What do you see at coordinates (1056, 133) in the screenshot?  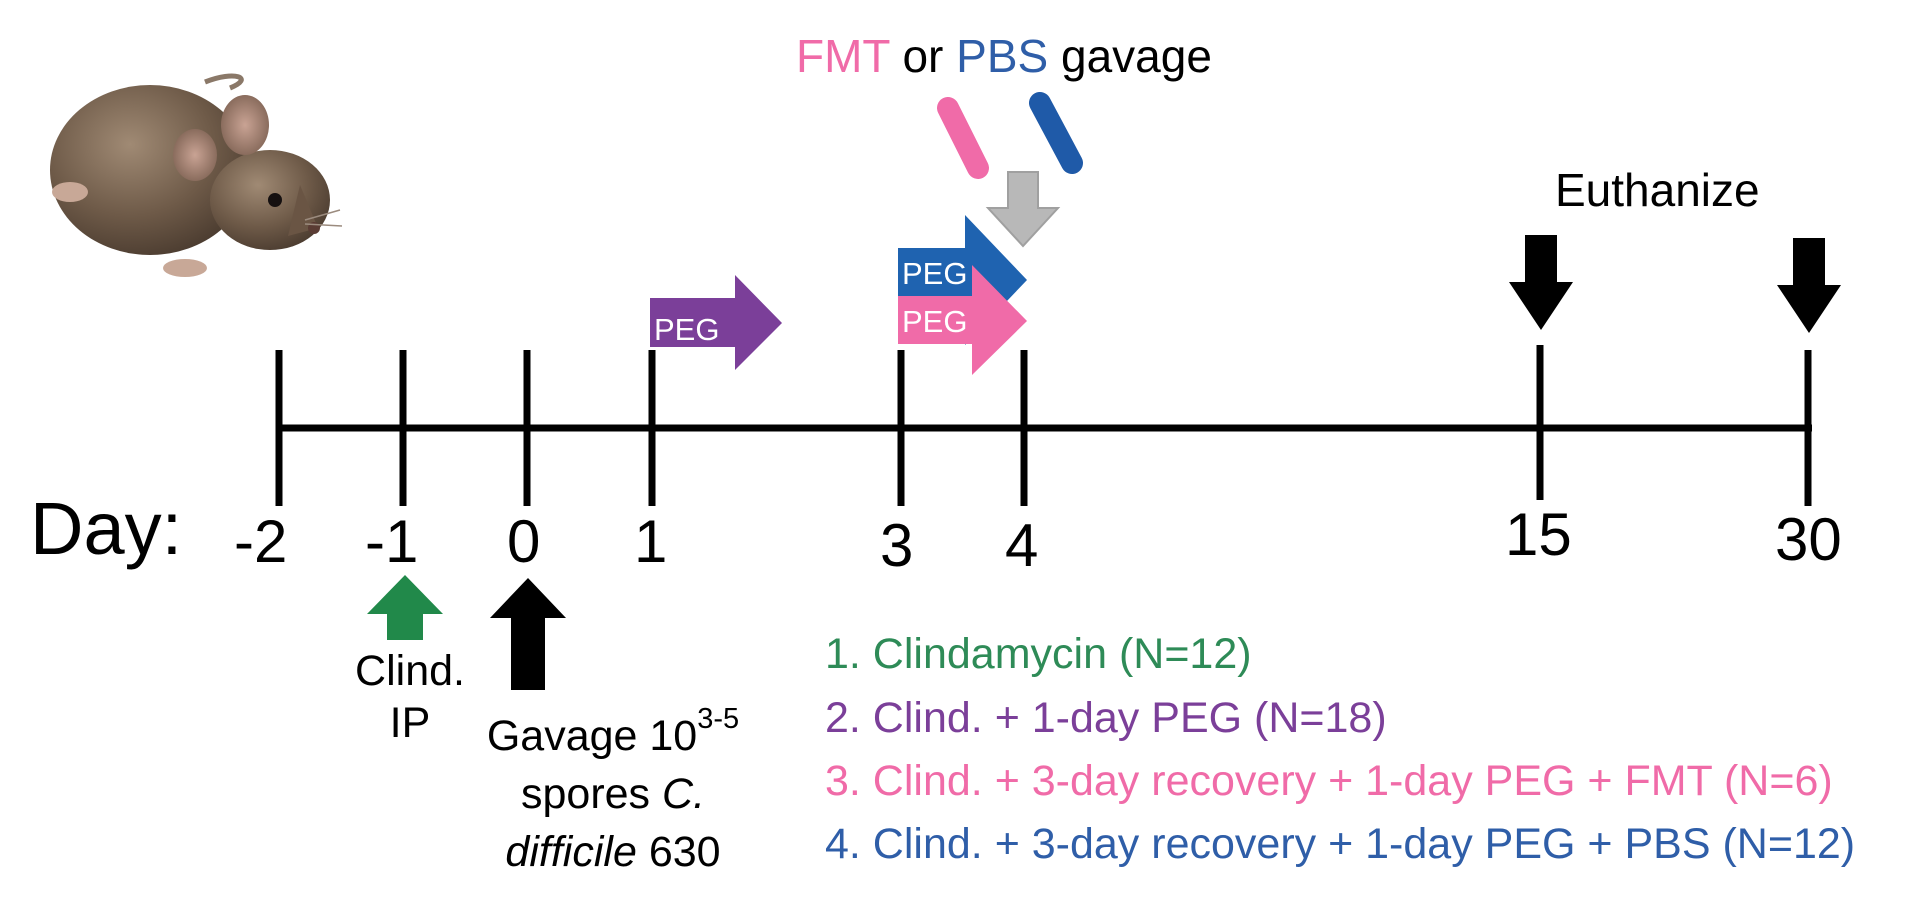 I see `pbs-capsule-icon` at bounding box center [1056, 133].